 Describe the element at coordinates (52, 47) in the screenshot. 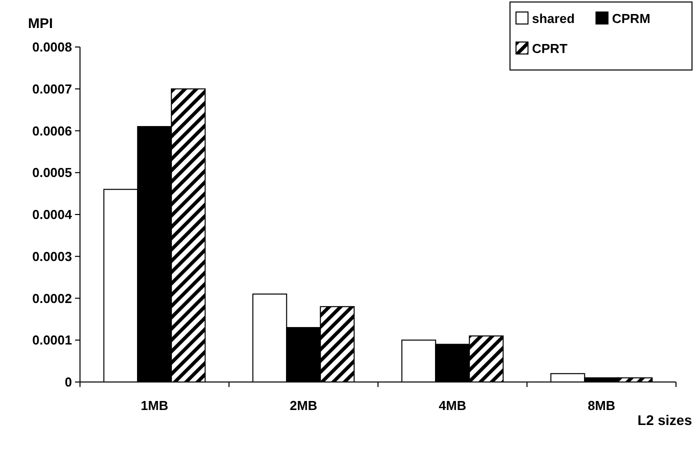

I see `y-tick-label: 0.0008` at that location.